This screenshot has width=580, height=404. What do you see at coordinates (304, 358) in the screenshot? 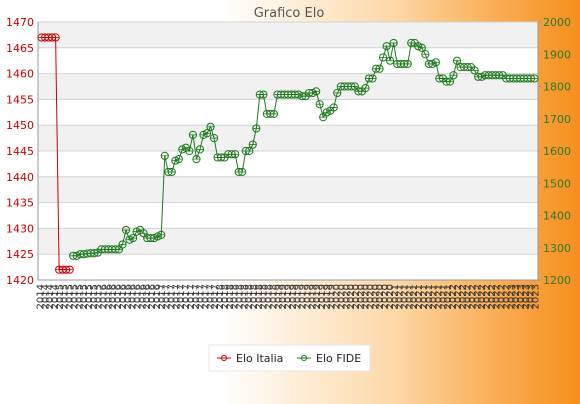
I see `legend-marker-elo-fide` at bounding box center [304, 358].